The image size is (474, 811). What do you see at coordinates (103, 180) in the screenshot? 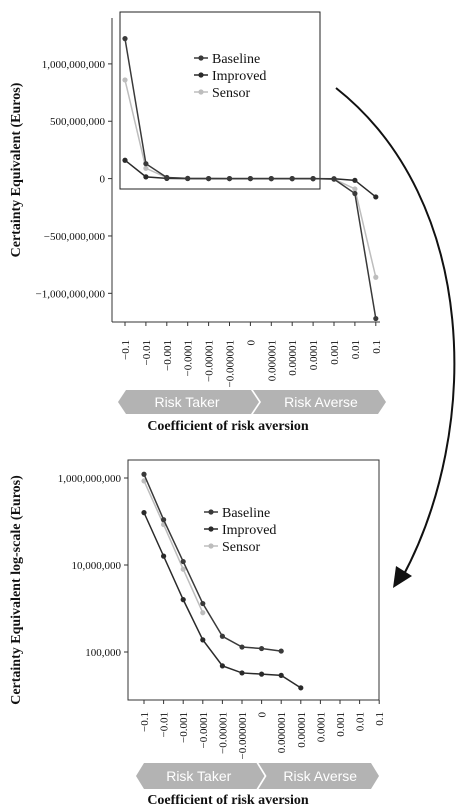
I see `top-y-tick-label: 0` at bounding box center [103, 180].